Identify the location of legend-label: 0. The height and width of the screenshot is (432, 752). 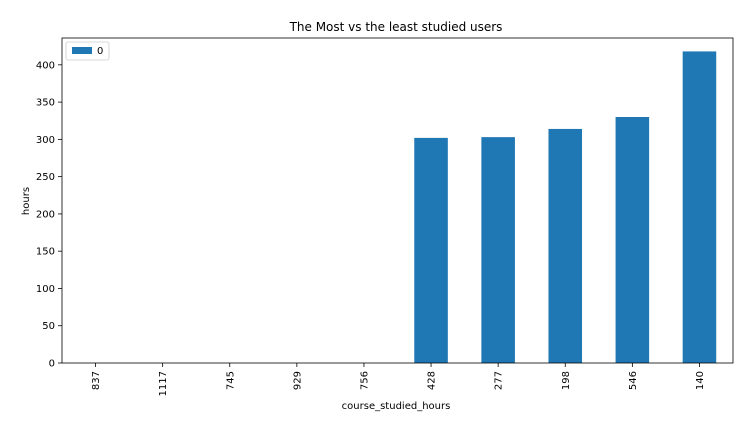
(100, 51).